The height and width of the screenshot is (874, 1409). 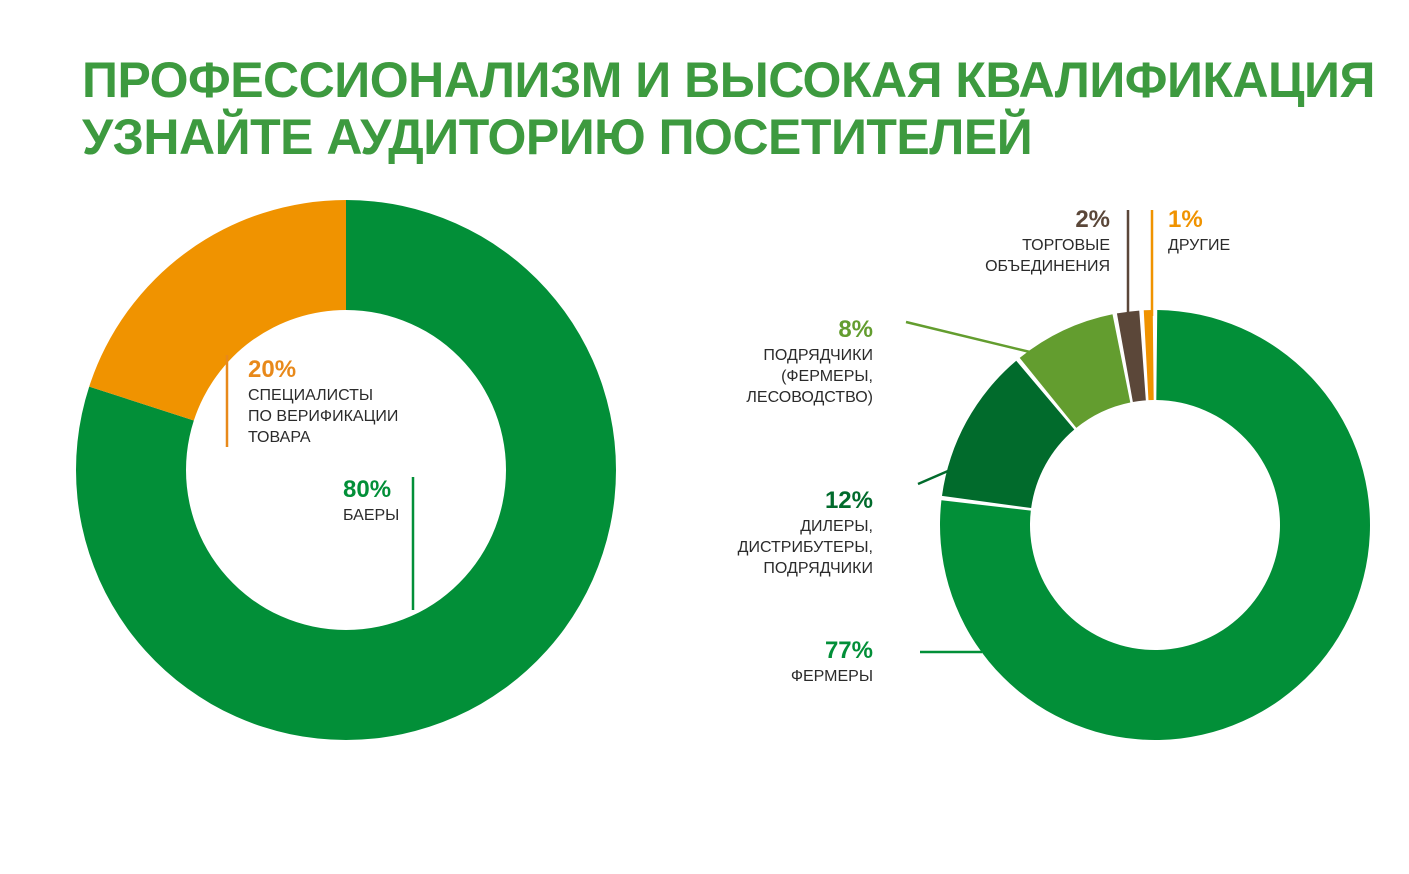 What do you see at coordinates (849, 650) in the screenshot?
I see `slice-percent: 77%` at bounding box center [849, 650].